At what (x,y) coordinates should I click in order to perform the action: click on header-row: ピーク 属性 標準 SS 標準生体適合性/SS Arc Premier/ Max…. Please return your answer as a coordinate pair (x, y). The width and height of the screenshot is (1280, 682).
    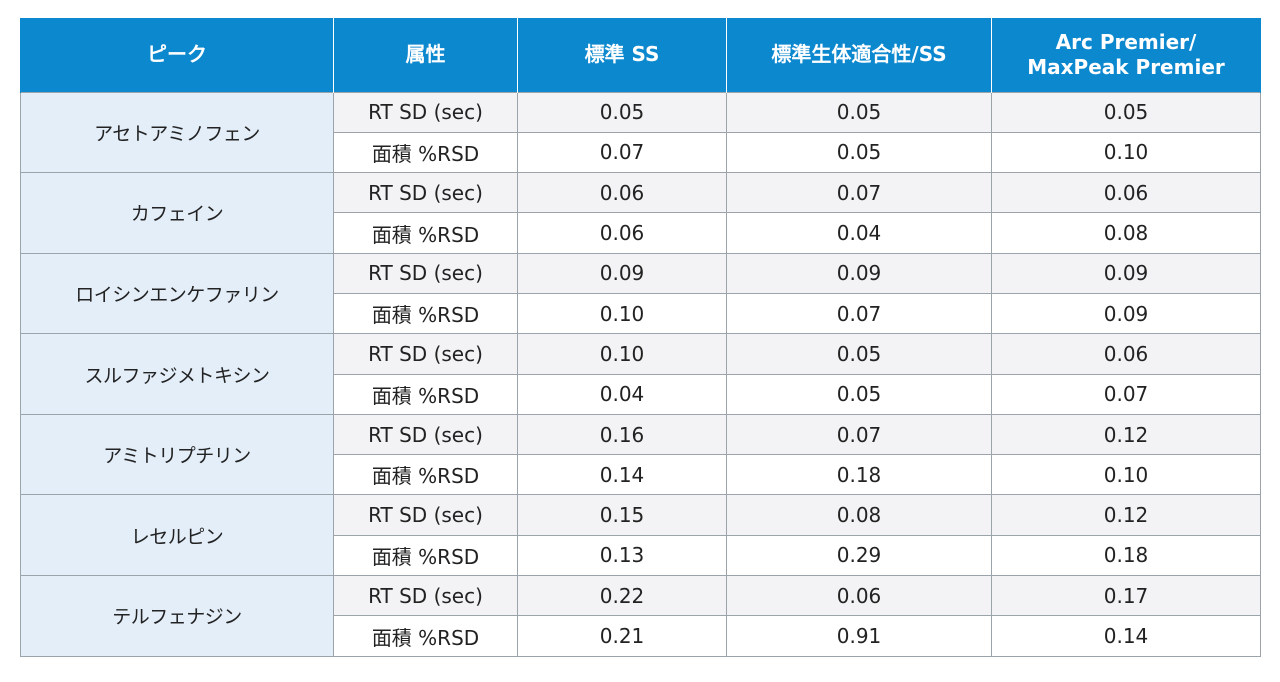
    Looking at the image, I should click on (640, 55).